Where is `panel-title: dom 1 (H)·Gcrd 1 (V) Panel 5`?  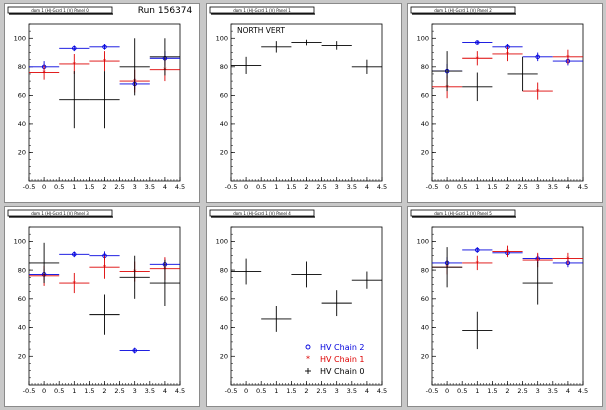
panel-title: dom 1 (H)·Gcrd 1 (V) Panel 5 is located at coordinates (463, 213).